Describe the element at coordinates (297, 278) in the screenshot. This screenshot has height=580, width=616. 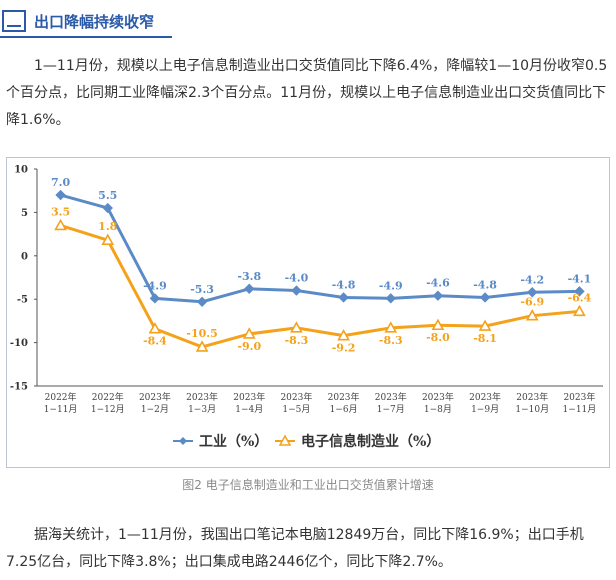
I see `industry-data-label: -4.0` at that location.